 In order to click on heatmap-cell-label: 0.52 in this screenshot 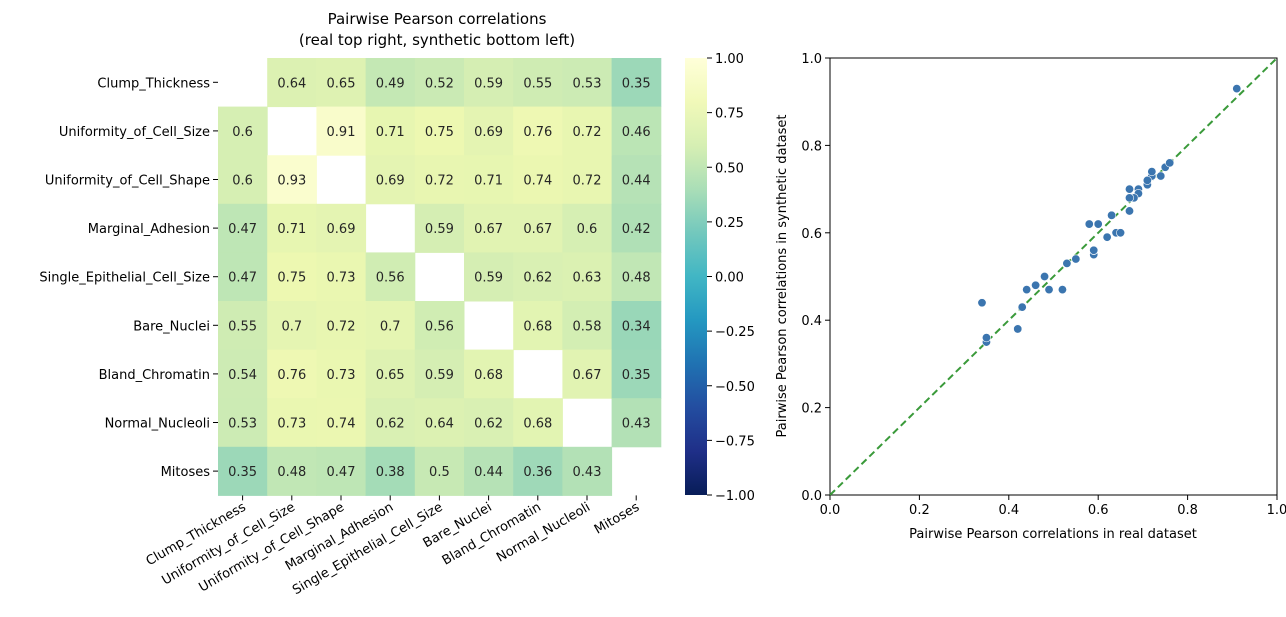, I will do `click(439, 83)`.